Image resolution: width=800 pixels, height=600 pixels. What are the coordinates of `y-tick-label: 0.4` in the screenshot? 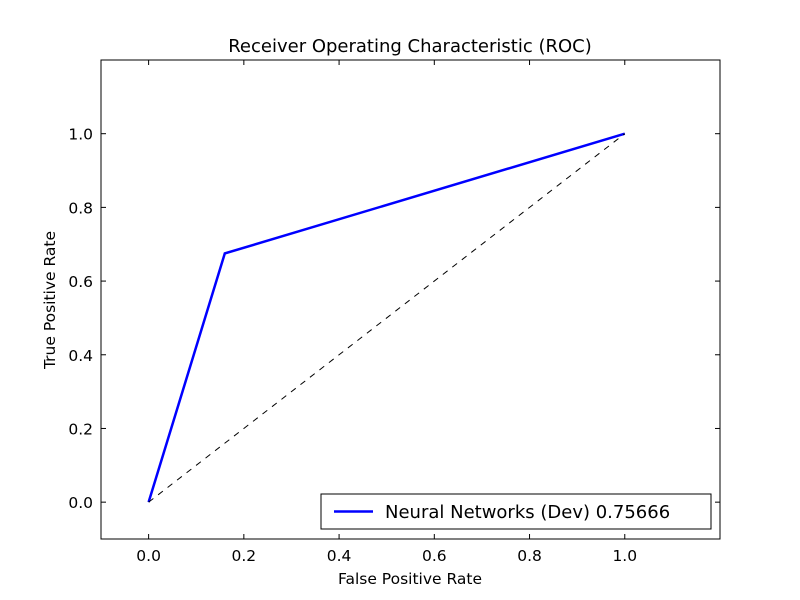 It's located at (80, 356).